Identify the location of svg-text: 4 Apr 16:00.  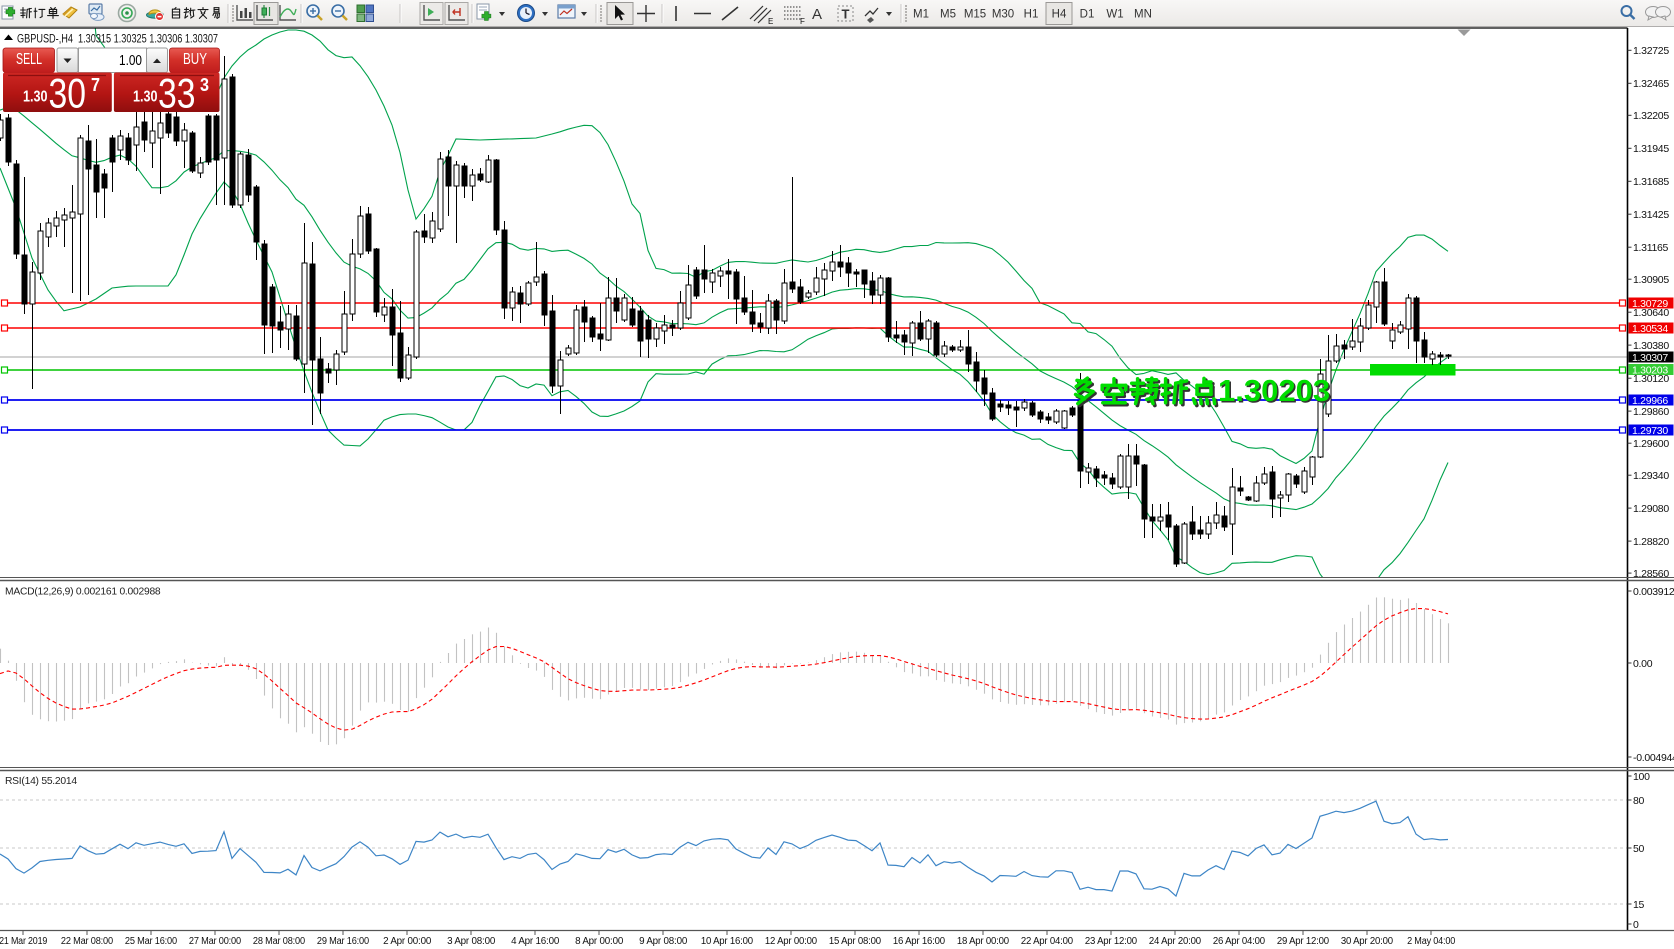
(535, 941).